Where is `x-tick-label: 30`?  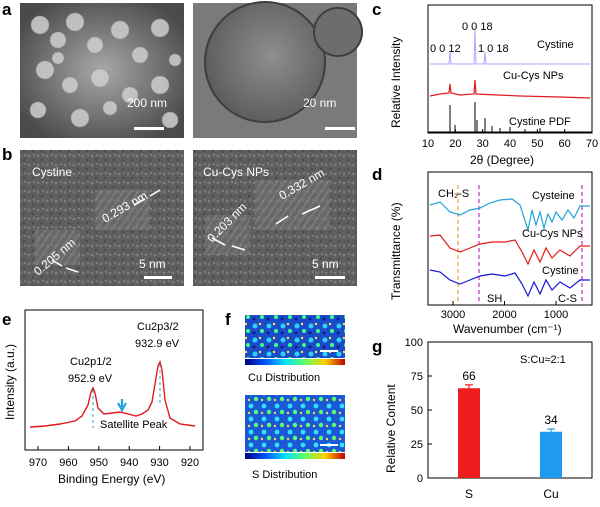 x-tick-label: 30 is located at coordinates (483, 144).